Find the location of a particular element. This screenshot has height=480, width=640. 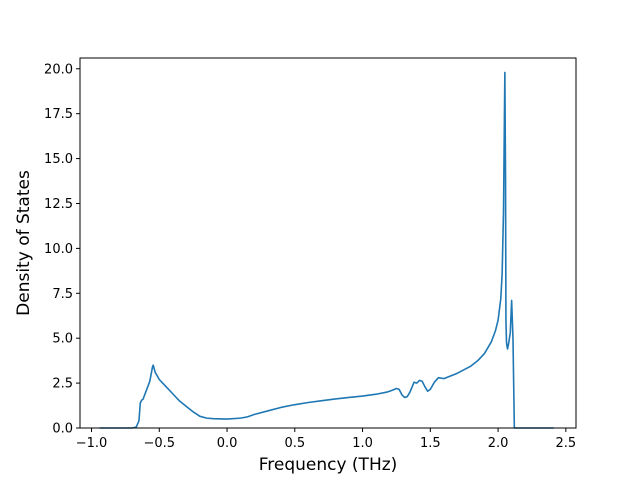

y-tick-label: 2.5 is located at coordinates (62, 384).